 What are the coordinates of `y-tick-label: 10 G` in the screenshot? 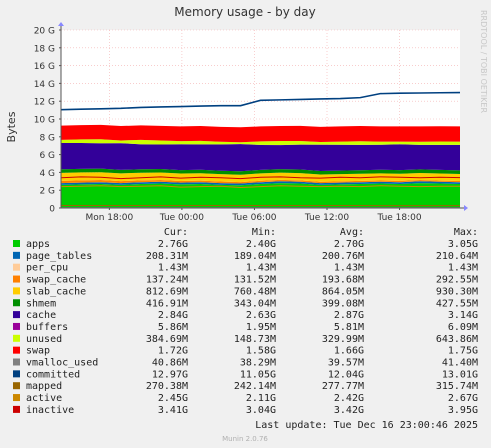 It's located at (44, 121).